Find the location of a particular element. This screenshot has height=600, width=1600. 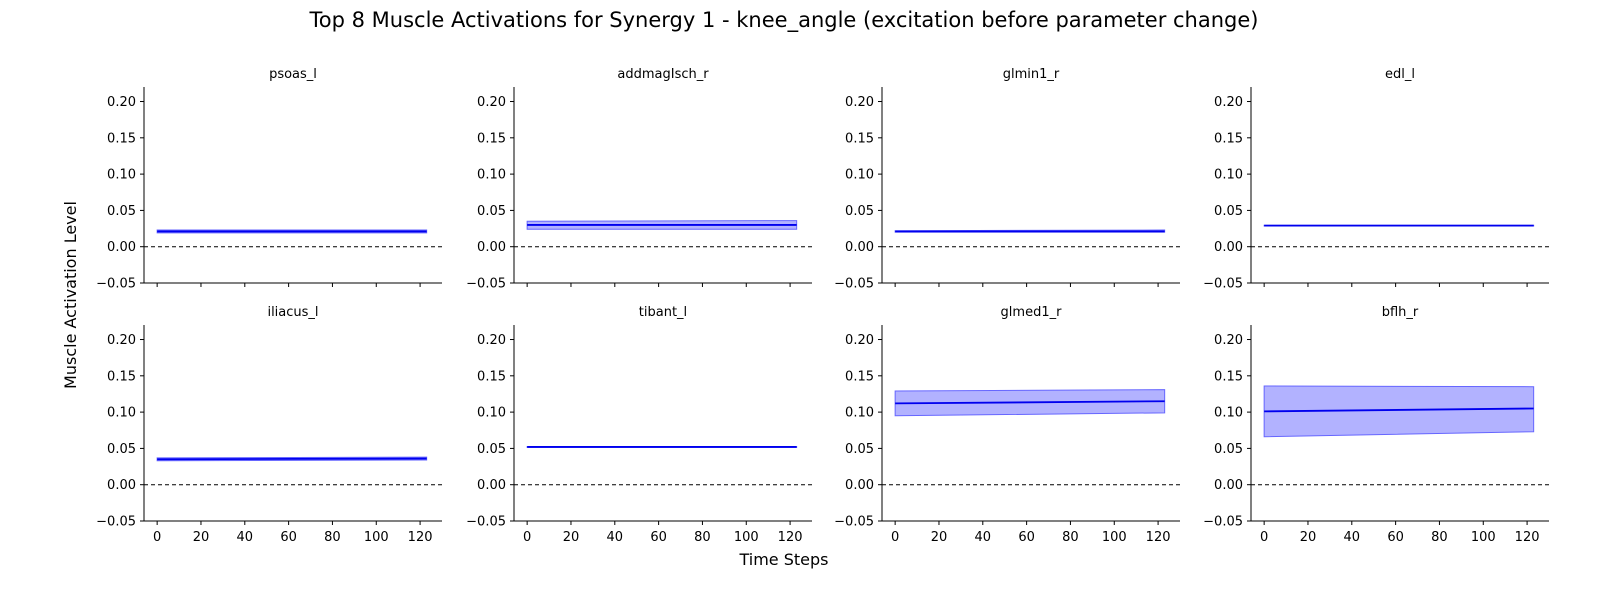

subplot-edl_l: edl_l −0.05 0.00 0.05 0.10 0.15 0.20 is located at coordinates (1376, 179).